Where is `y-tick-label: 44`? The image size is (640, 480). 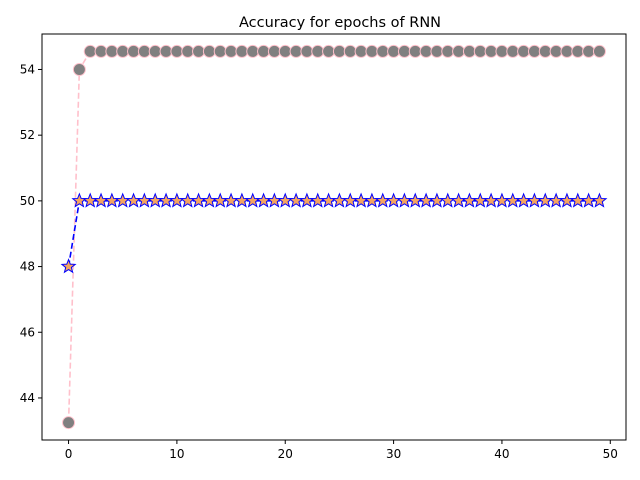 y-tick-label: 44 is located at coordinates (27, 398).